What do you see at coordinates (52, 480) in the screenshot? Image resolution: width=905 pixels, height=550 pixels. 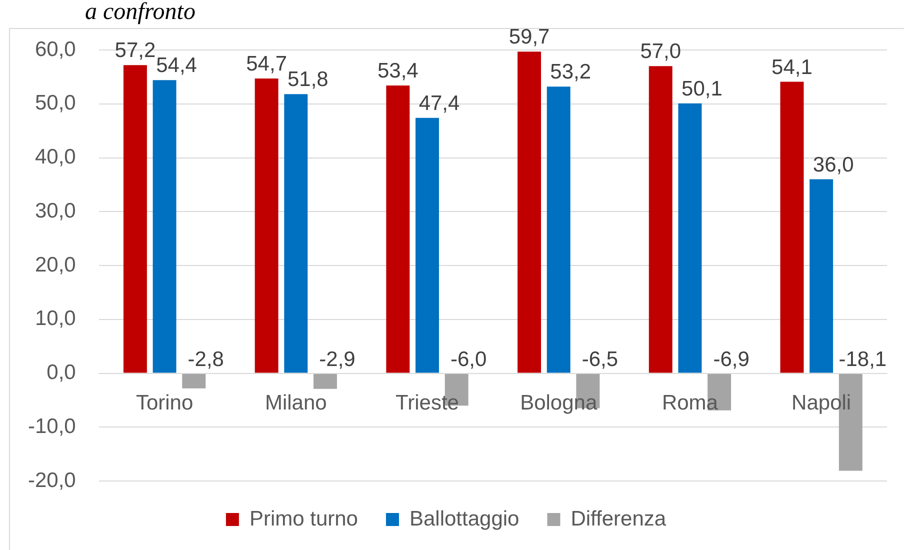 I see `y-tick-label: -20,0` at bounding box center [52, 480].